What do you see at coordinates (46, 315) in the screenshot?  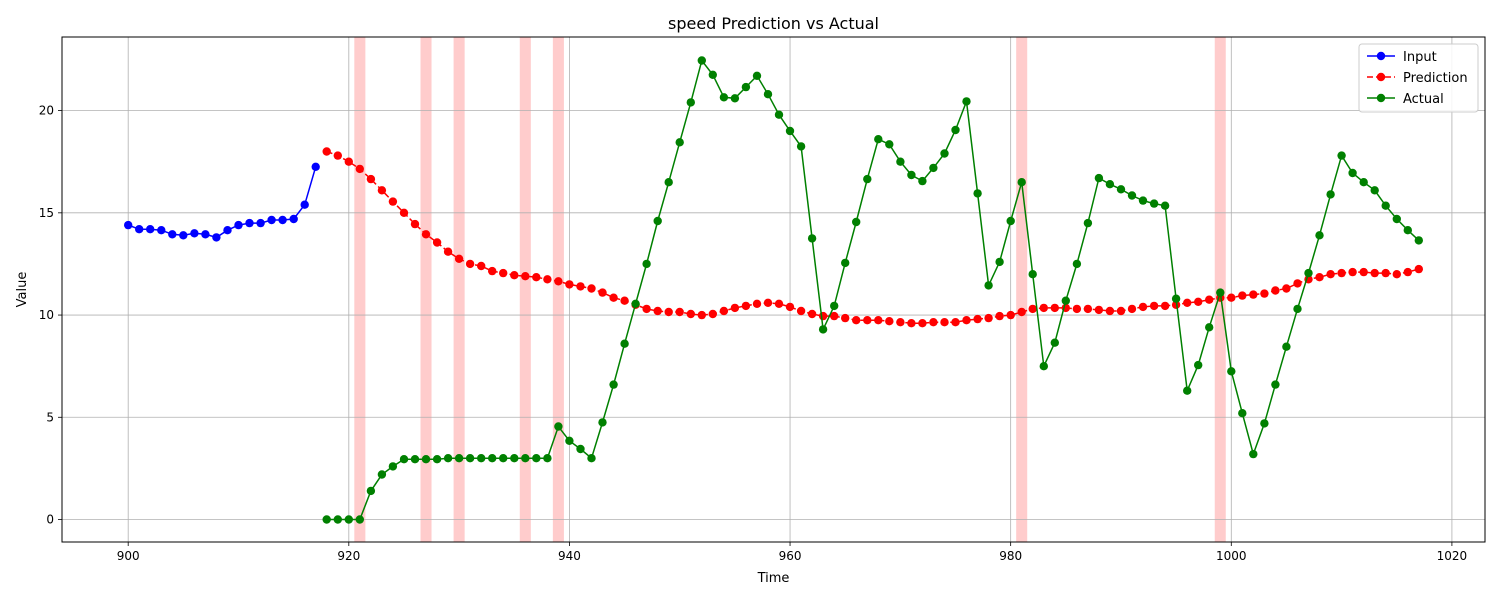 I see `y-tick-label: 10` at bounding box center [46, 315].